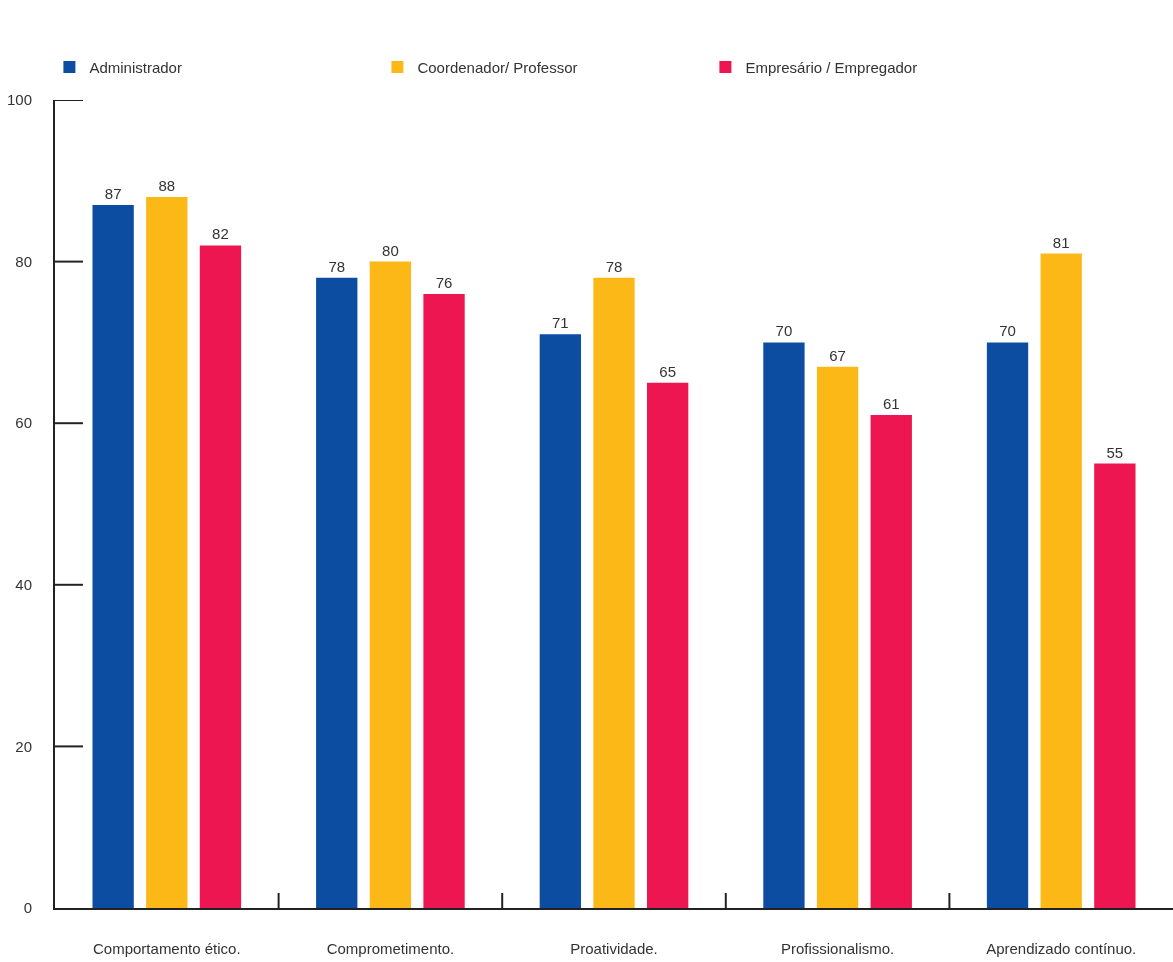  I want to click on data-label: 65, so click(667, 371).